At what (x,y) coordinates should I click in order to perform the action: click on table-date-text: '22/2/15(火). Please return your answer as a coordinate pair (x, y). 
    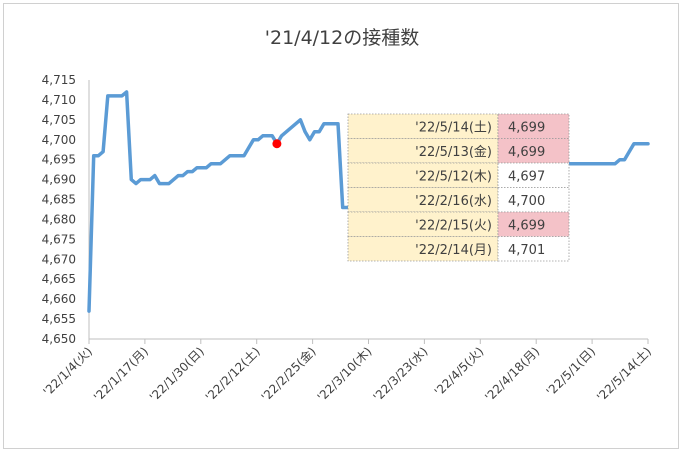
    Looking at the image, I should click on (453, 225).